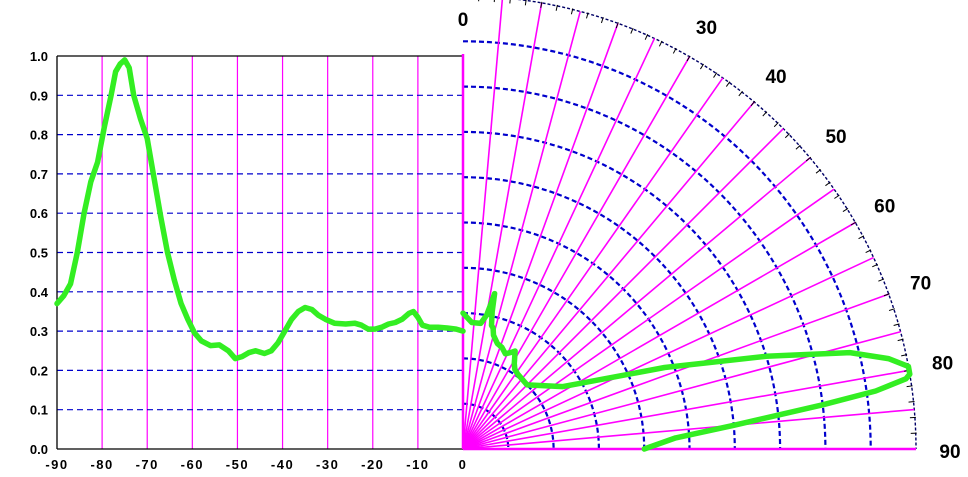 Image resolution: width=968 pixels, height=477 pixels. Describe the element at coordinates (56, 464) in the screenshot. I see `x-tick-label: -90` at that location.